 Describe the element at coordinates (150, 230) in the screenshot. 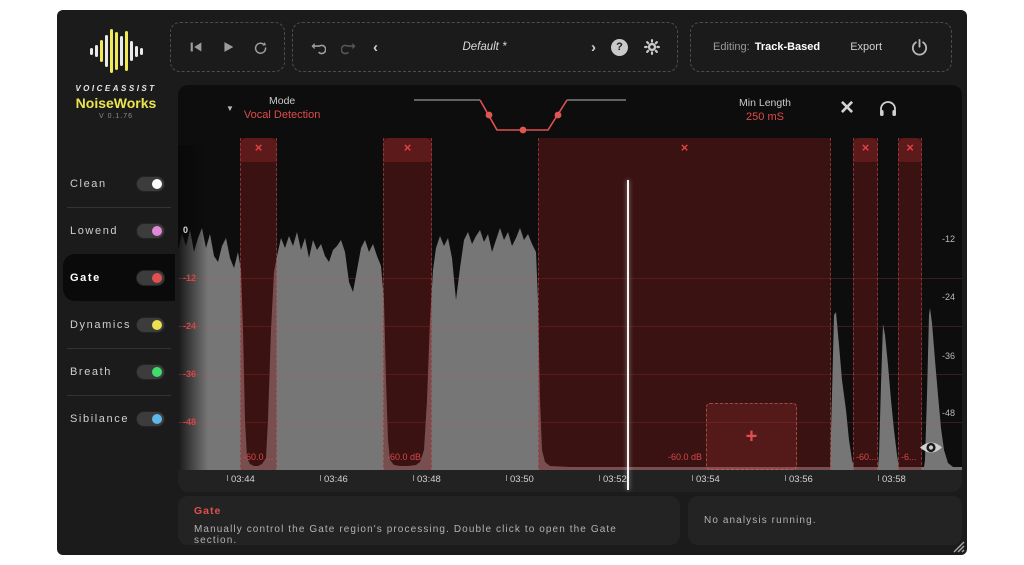

I see `lowend-toggle` at that location.